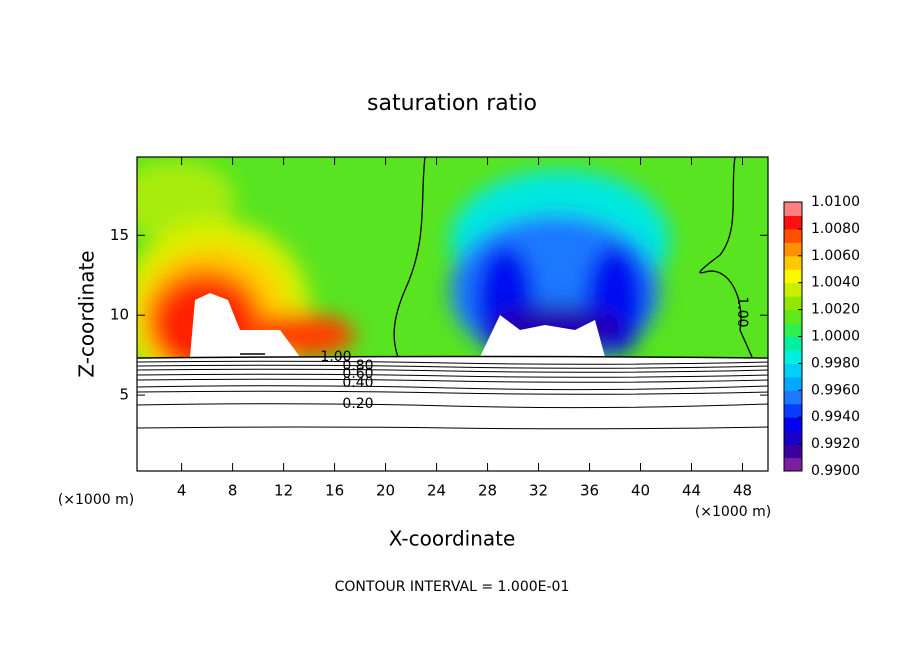 The height and width of the screenshot is (654, 904). I want to click on colorbar-tick-label: 0.9980, so click(835, 363).